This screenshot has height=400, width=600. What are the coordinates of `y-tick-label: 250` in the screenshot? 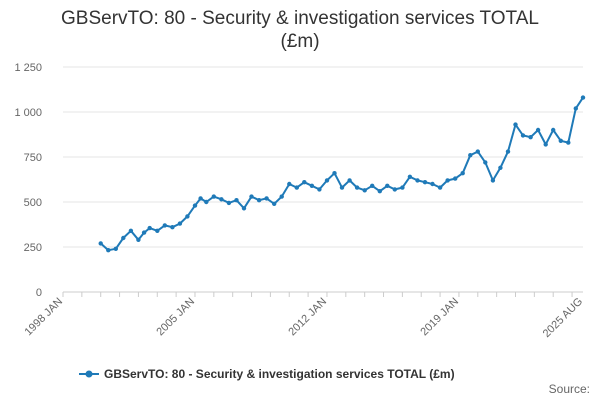 It's located at (33, 248).